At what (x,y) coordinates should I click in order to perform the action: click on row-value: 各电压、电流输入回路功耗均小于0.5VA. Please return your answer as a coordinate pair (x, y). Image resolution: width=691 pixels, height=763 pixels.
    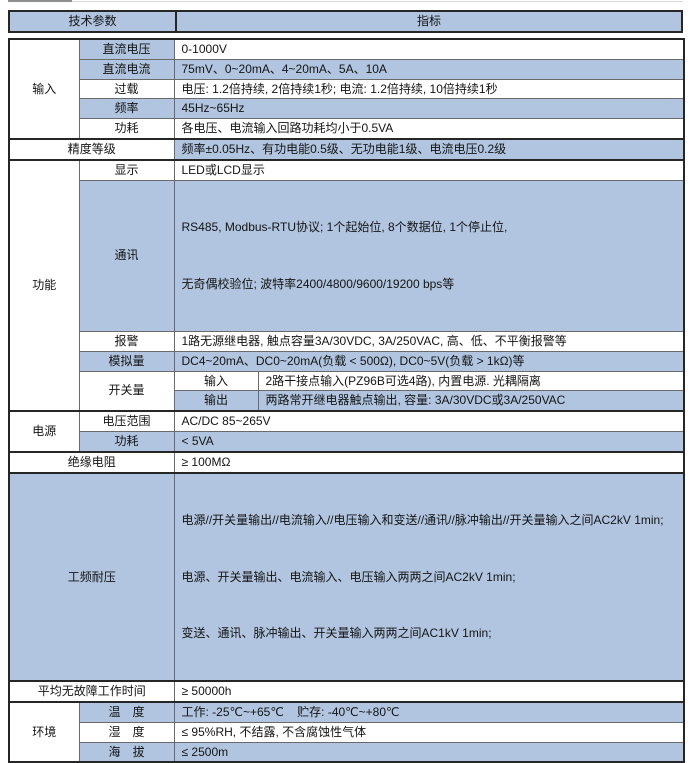
    Looking at the image, I should click on (429, 129).